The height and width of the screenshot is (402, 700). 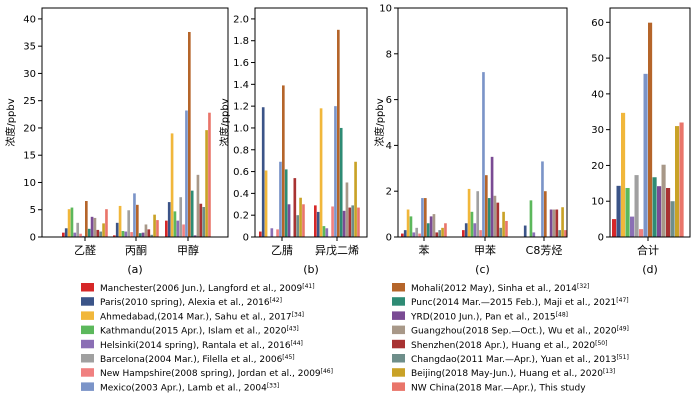 What do you see at coordinates (29, 47) in the screenshot?
I see `y-tick-label: 35` at bounding box center [29, 47].